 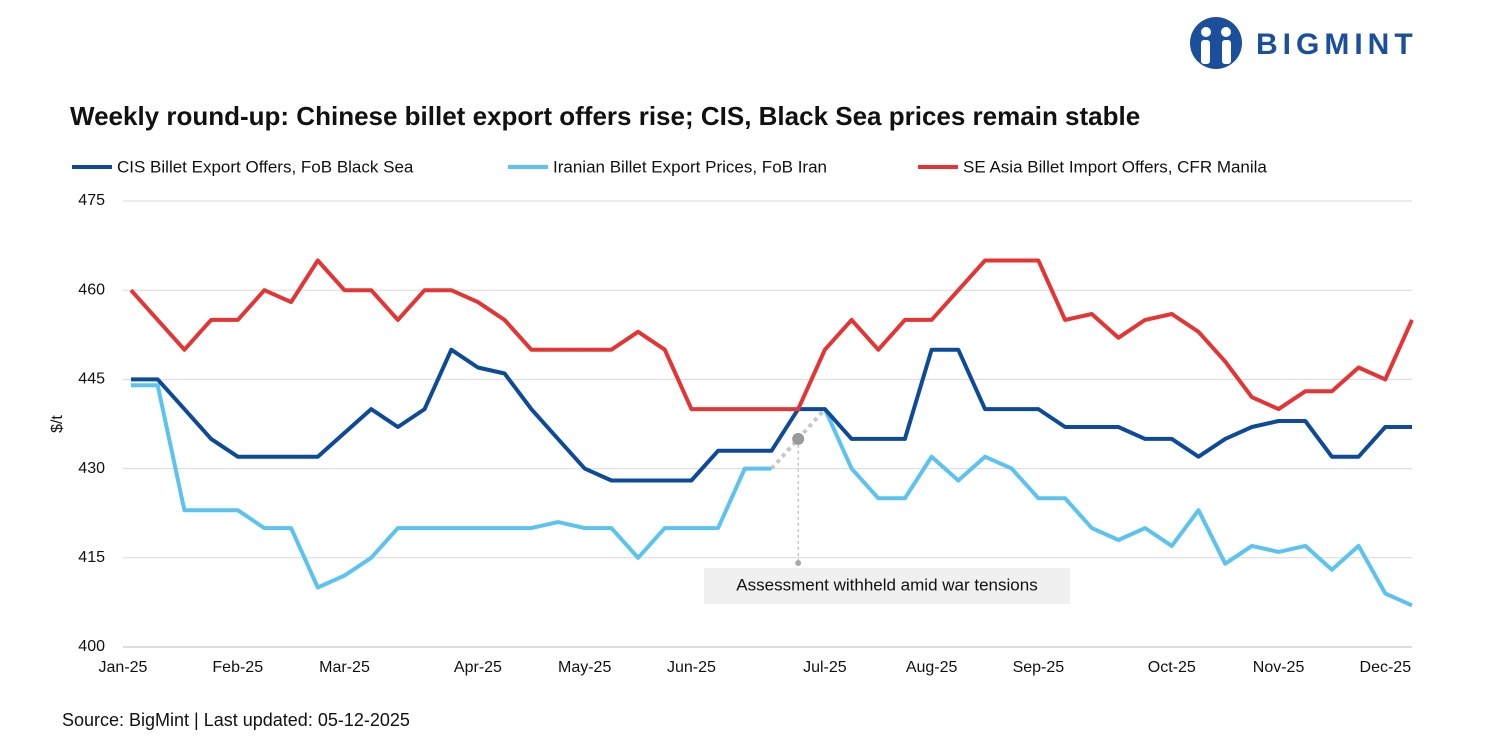 I want to click on annotation-bridge, so click(x=798, y=438).